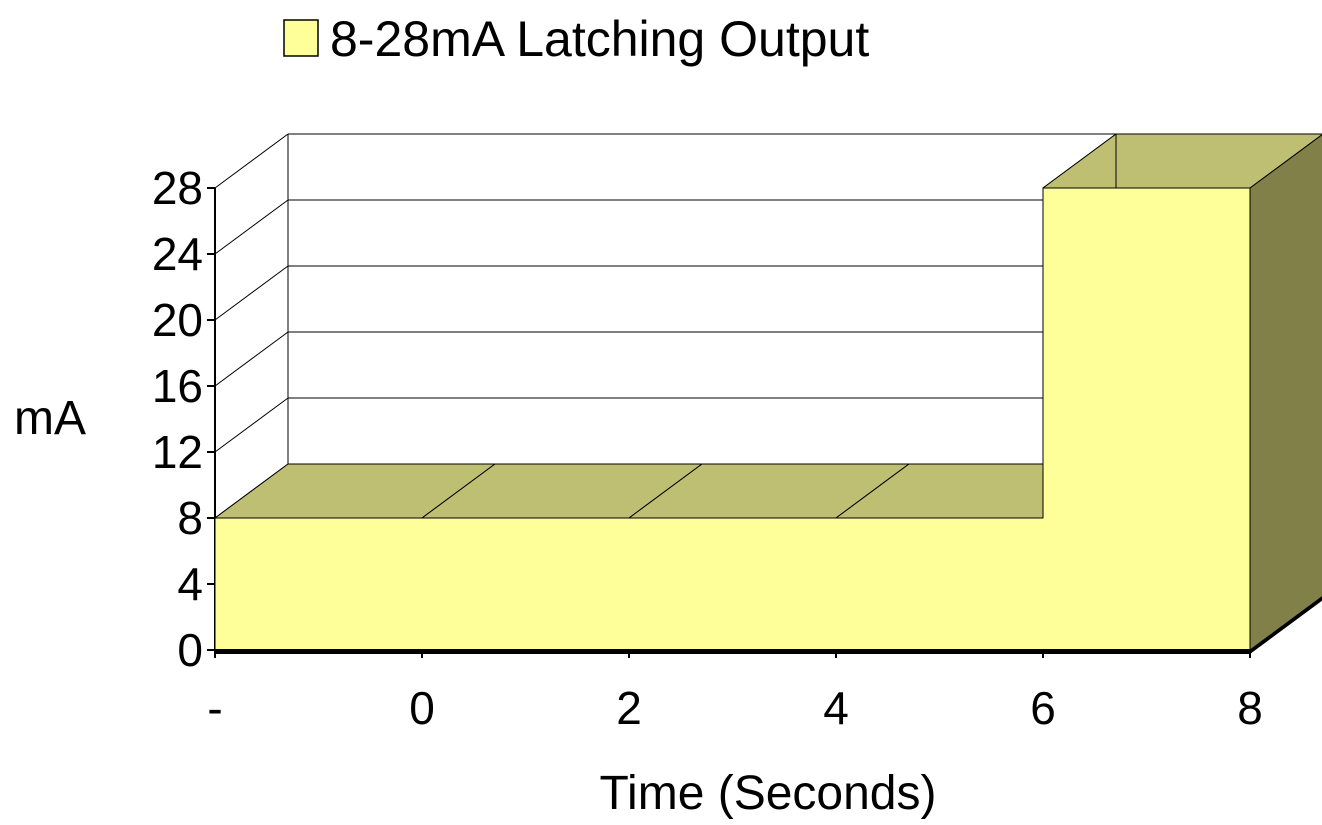 The height and width of the screenshot is (825, 1322). I want to click on y-tick-label-4: 16, so click(177, 386).